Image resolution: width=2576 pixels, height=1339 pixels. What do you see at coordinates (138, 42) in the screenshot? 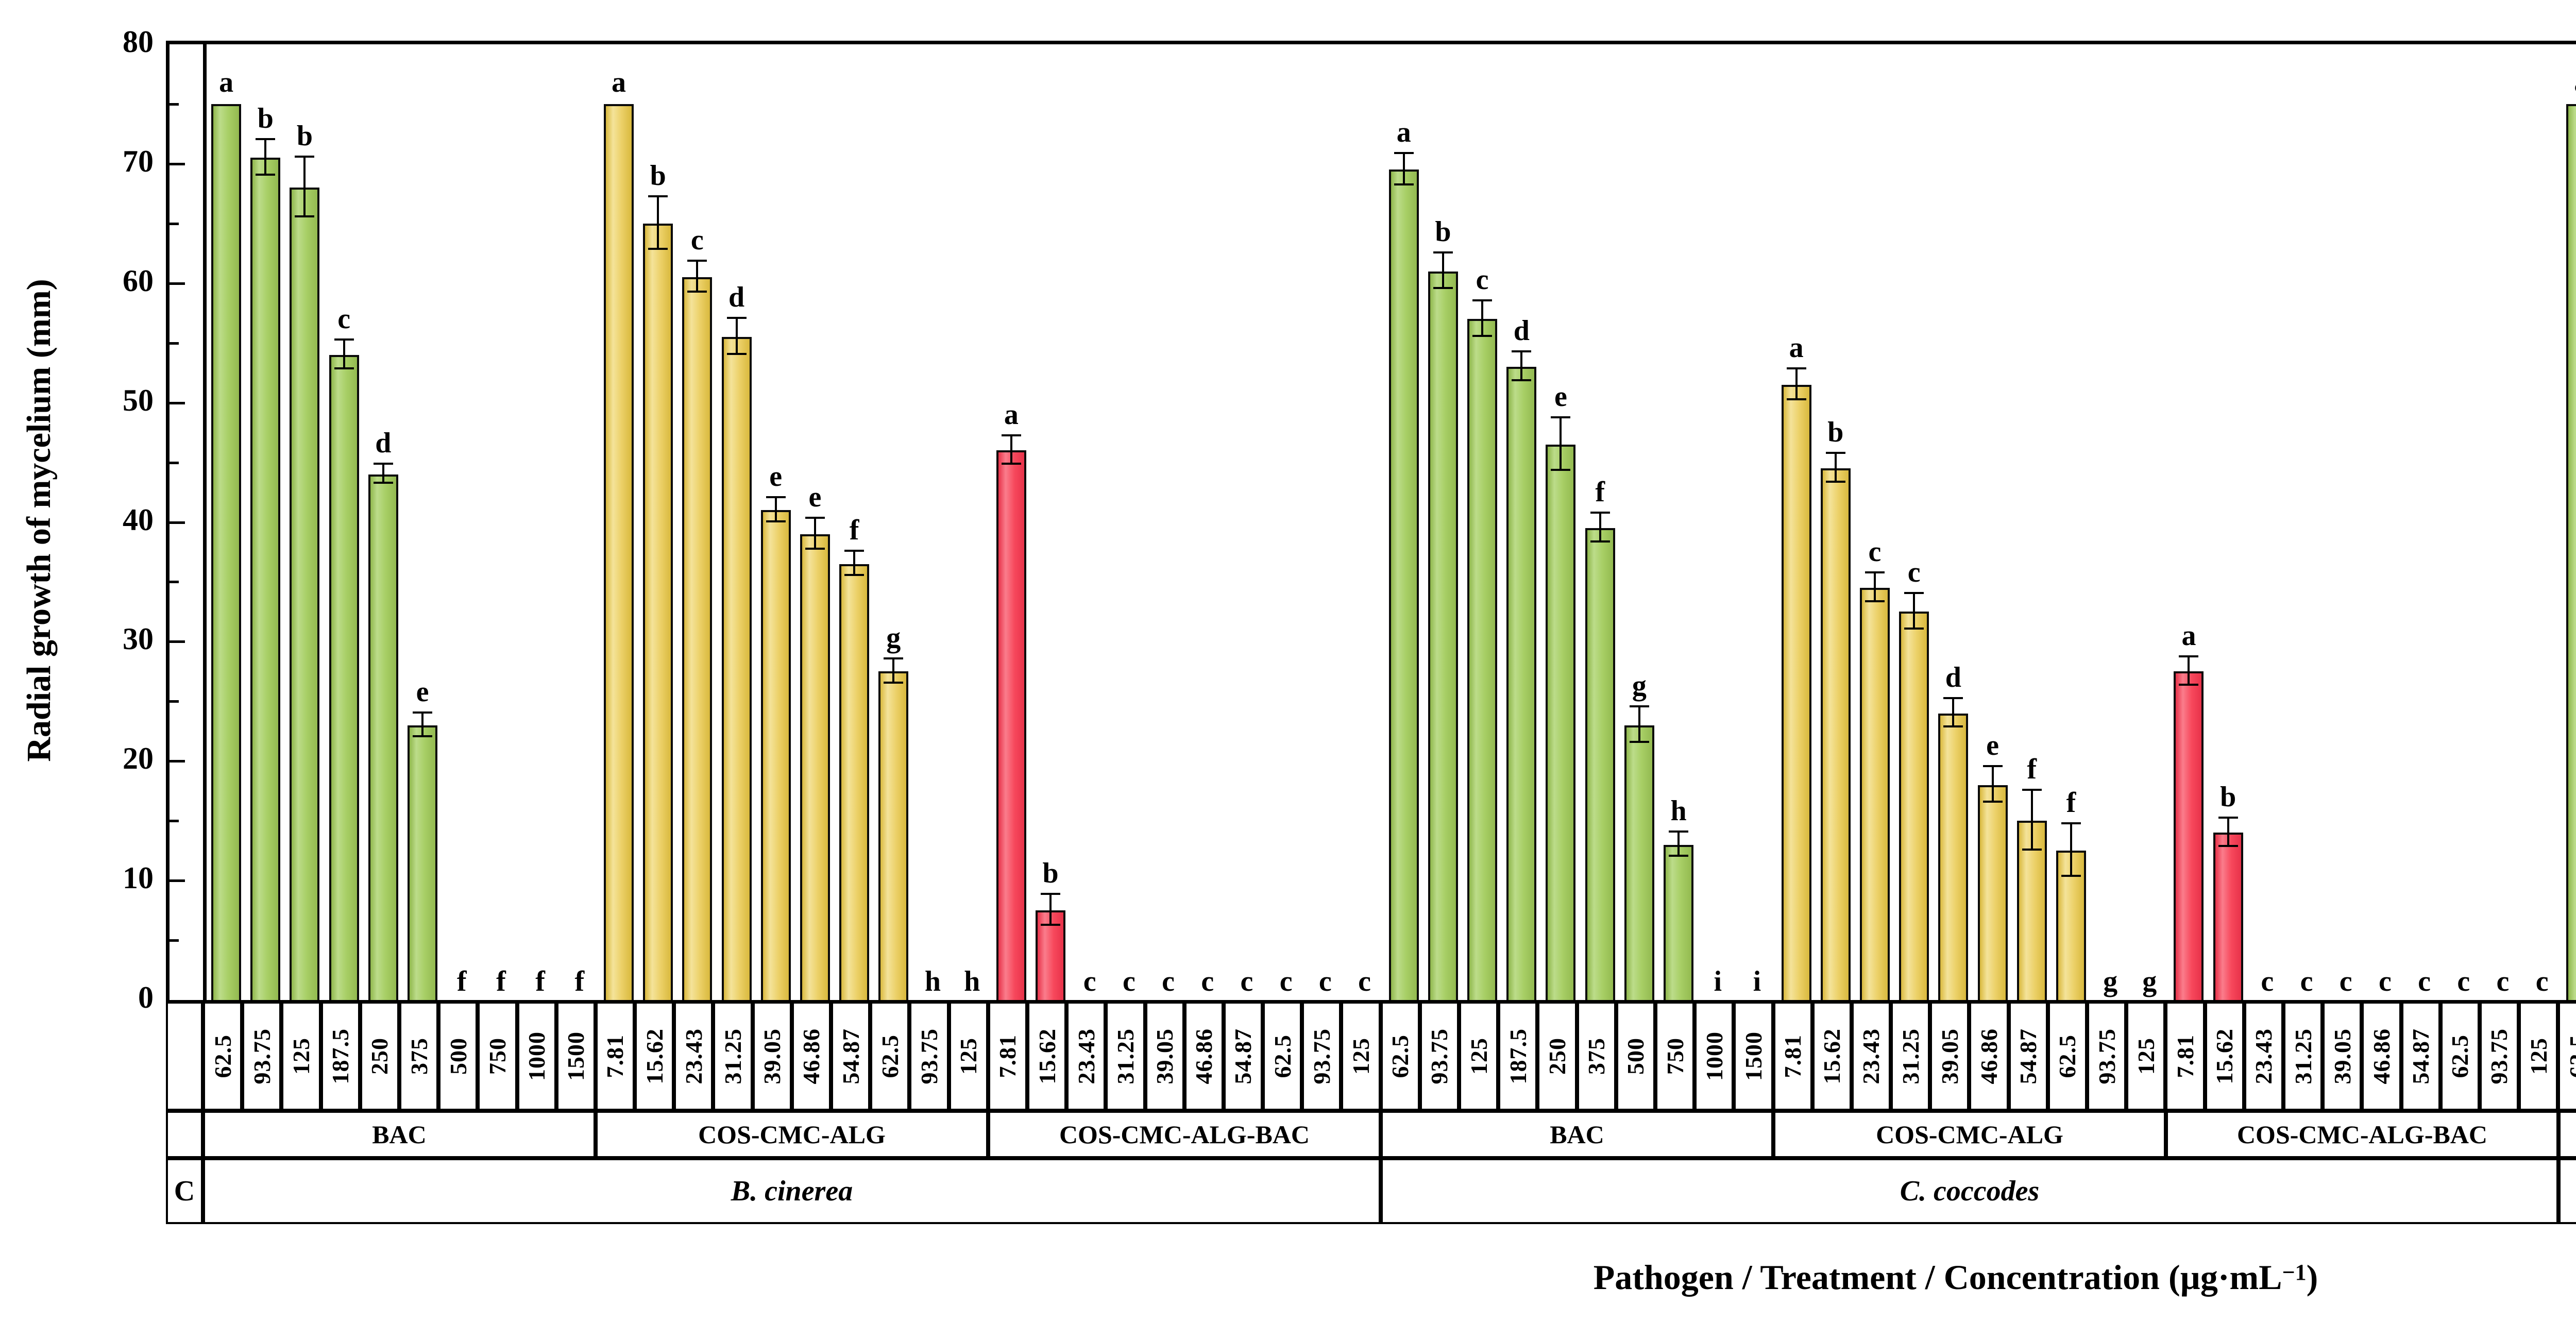
I see `y-axis-tick-label: 80` at bounding box center [138, 42].